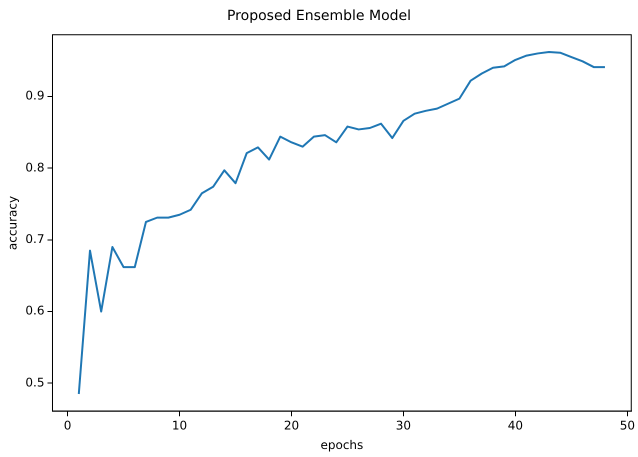 Image resolution: width=638 pixels, height=457 pixels. Describe the element at coordinates (34, 167) in the screenshot. I see `y-tick-label: 0.8` at that location.